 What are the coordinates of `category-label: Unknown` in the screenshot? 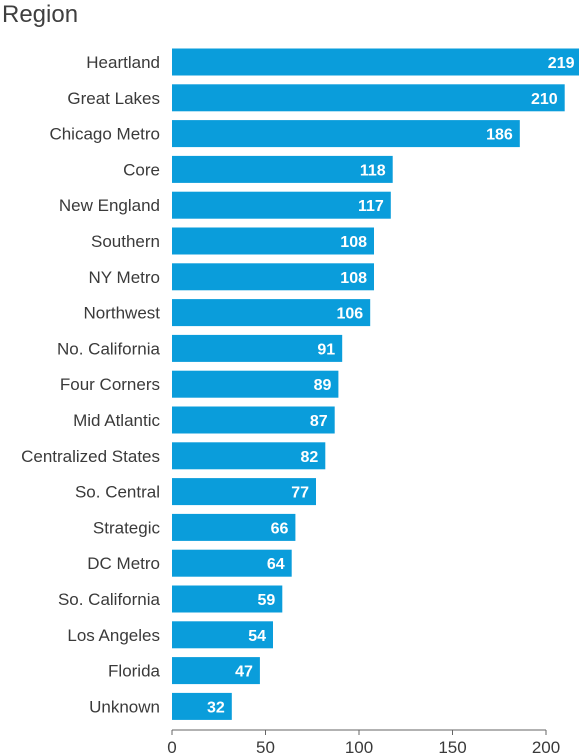 It's located at (124, 706).